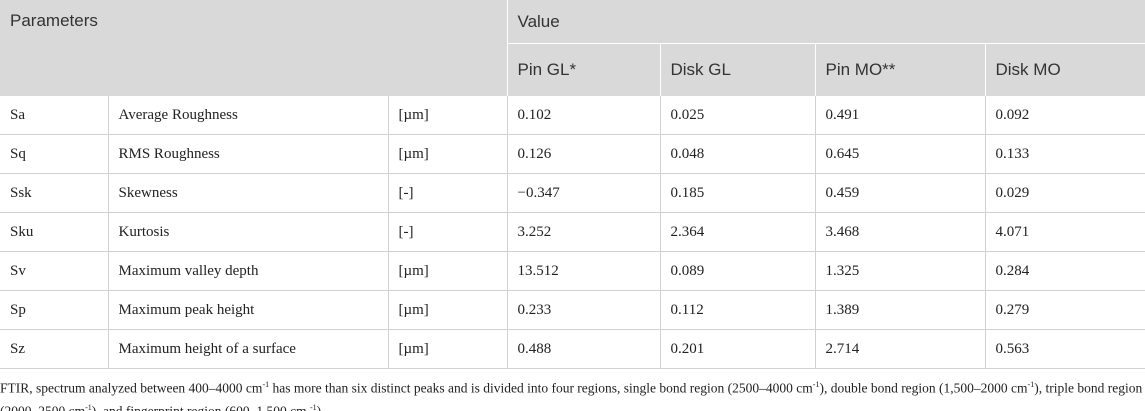  Describe the element at coordinates (583, 349) in the screenshot. I see `table-cell: 0.488` at that location.